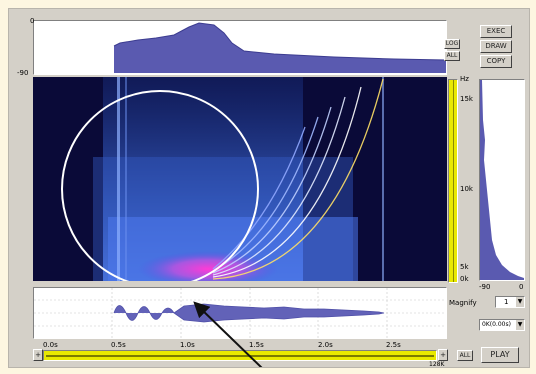 The image size is (536, 374). Describe the element at coordinates (187, 345) in the screenshot. I see `time-tick-2: 1.0s` at that location.